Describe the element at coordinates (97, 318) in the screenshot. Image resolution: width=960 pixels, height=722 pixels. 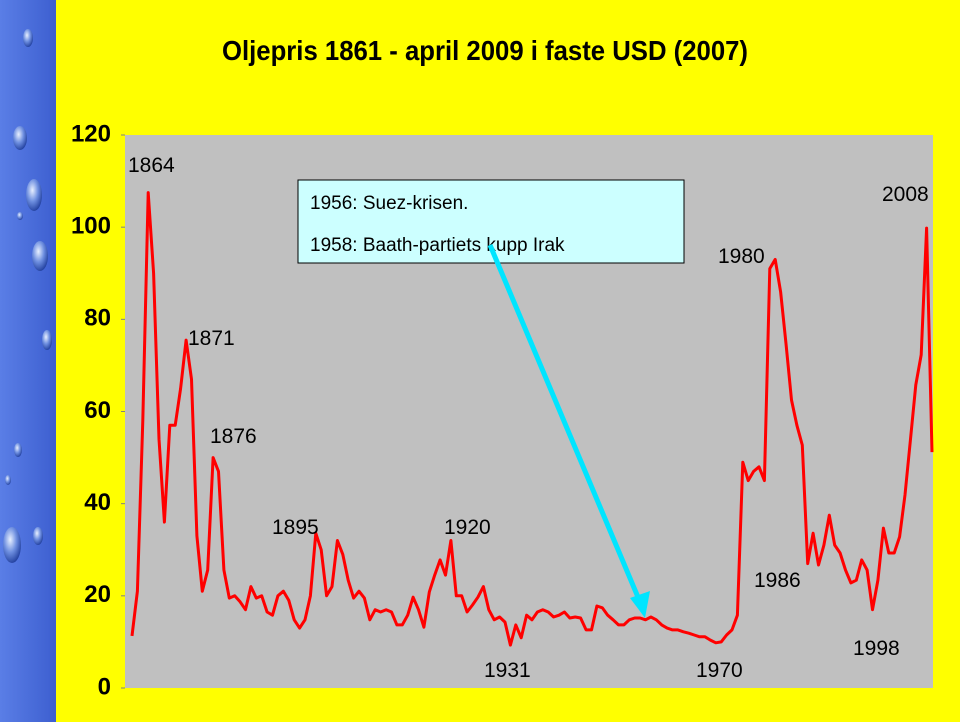
I see `y-tick-label: 80` at that location.